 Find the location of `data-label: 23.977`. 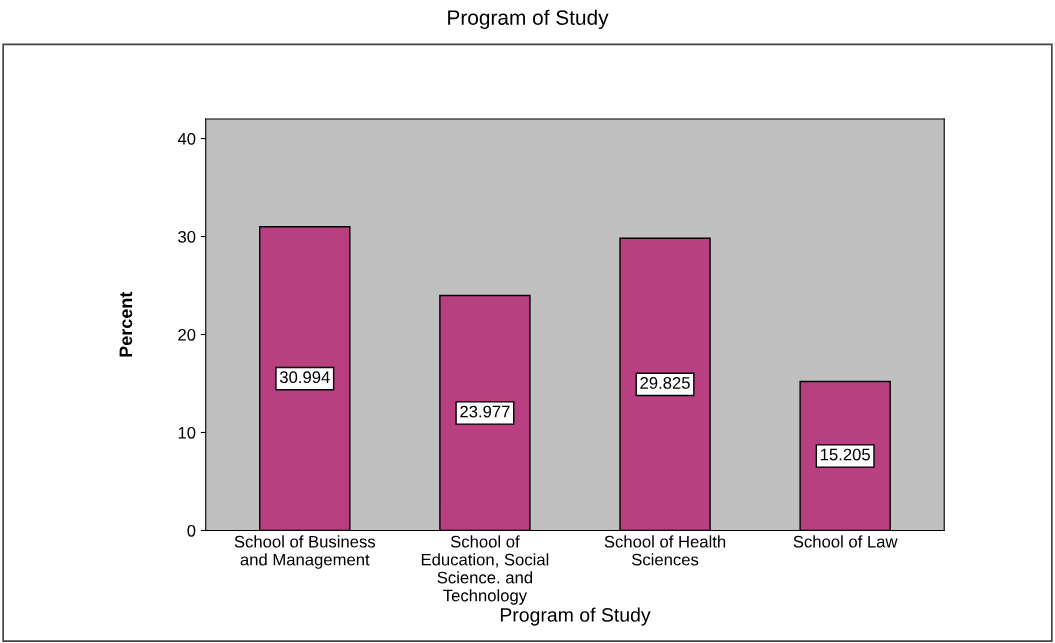

data-label: 23.977 is located at coordinates (485, 411).